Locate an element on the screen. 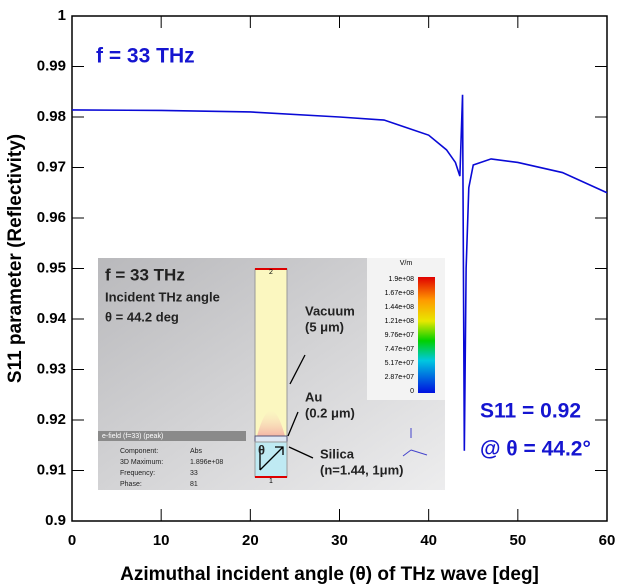 The width and height of the screenshot is (618, 586). x-tick-label: 60 is located at coordinates (607, 540).